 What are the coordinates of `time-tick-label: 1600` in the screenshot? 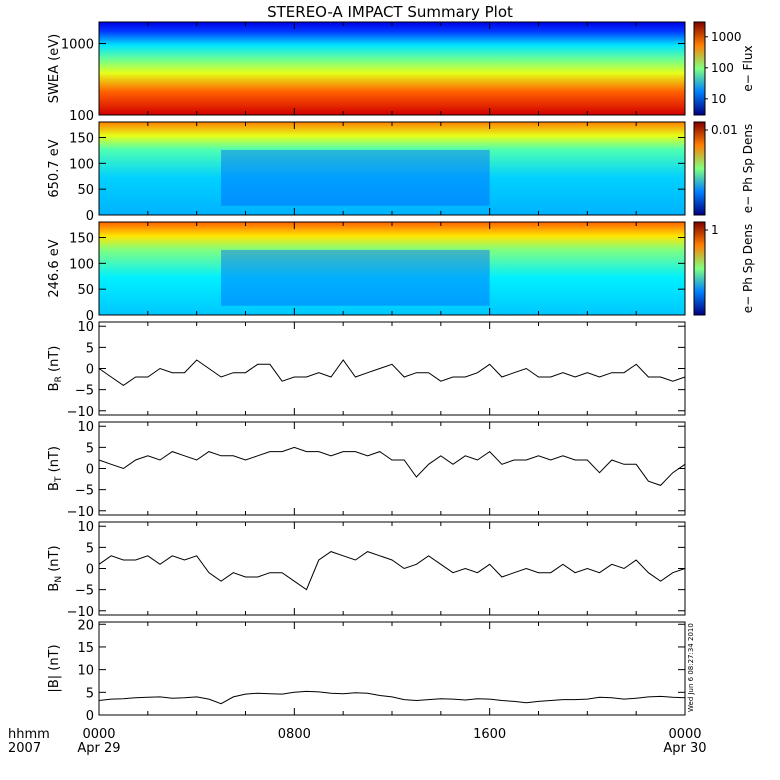 It's located at (489, 734).